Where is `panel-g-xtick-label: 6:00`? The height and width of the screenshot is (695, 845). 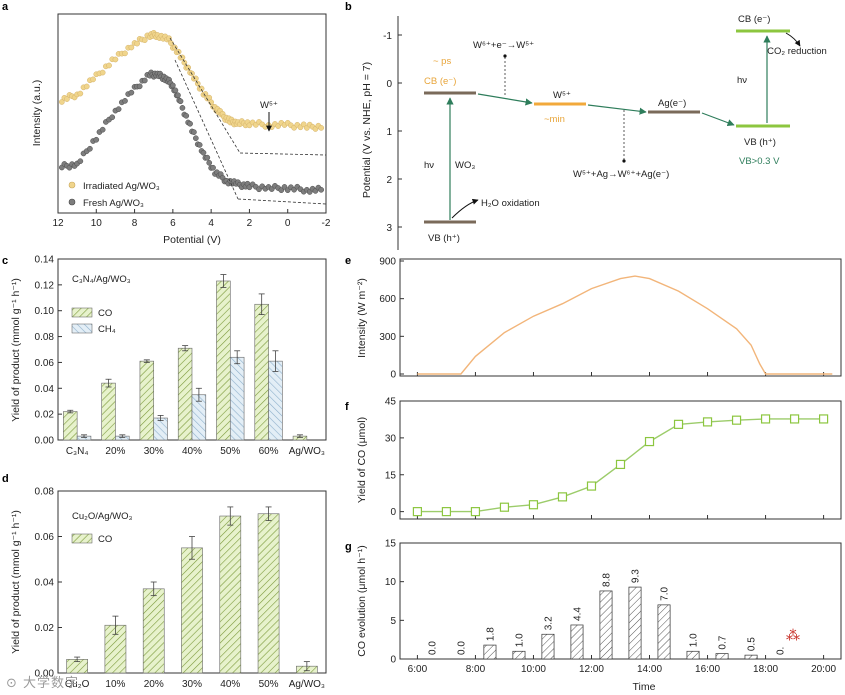 panel-g-xtick-label: 6:00 is located at coordinates (418, 669).